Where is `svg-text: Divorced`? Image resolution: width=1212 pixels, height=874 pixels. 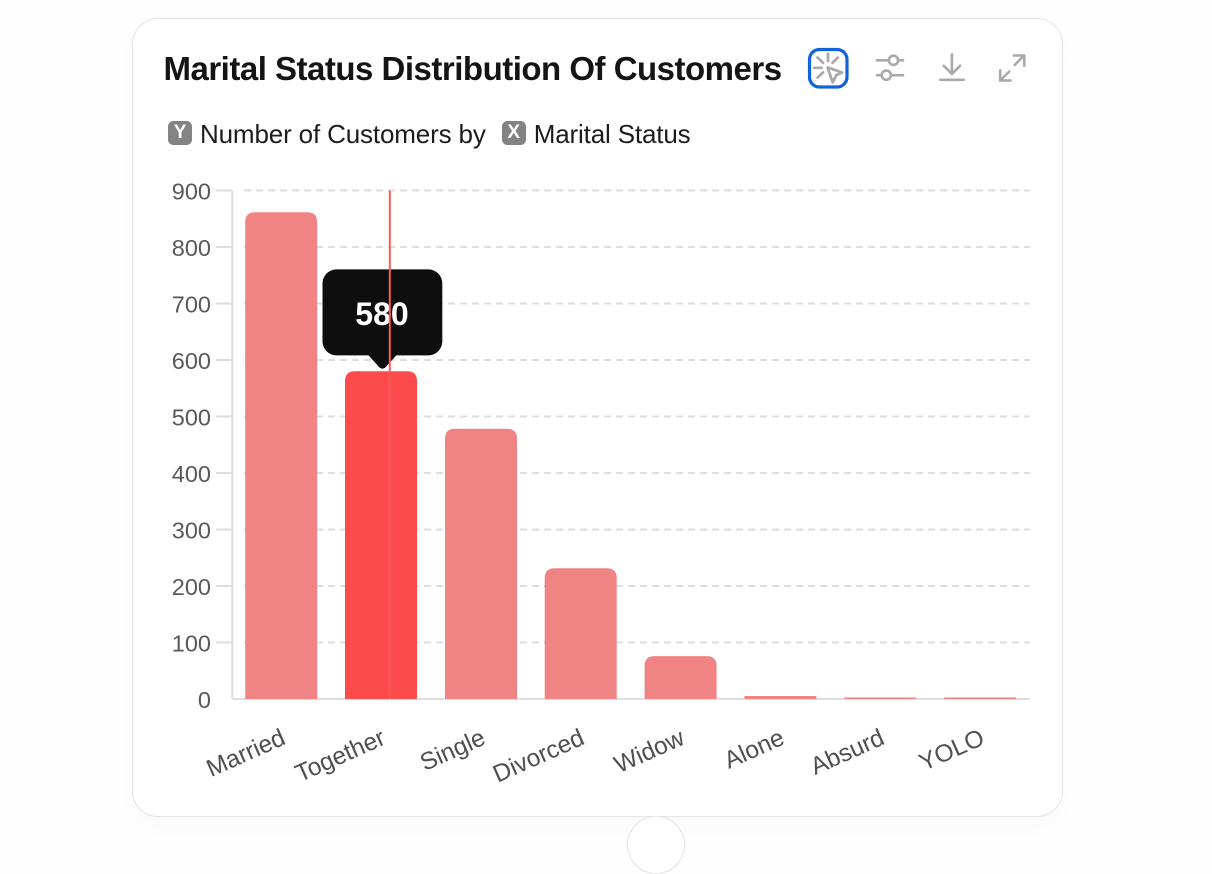
svg-text: Divorced is located at coordinates (538, 756).